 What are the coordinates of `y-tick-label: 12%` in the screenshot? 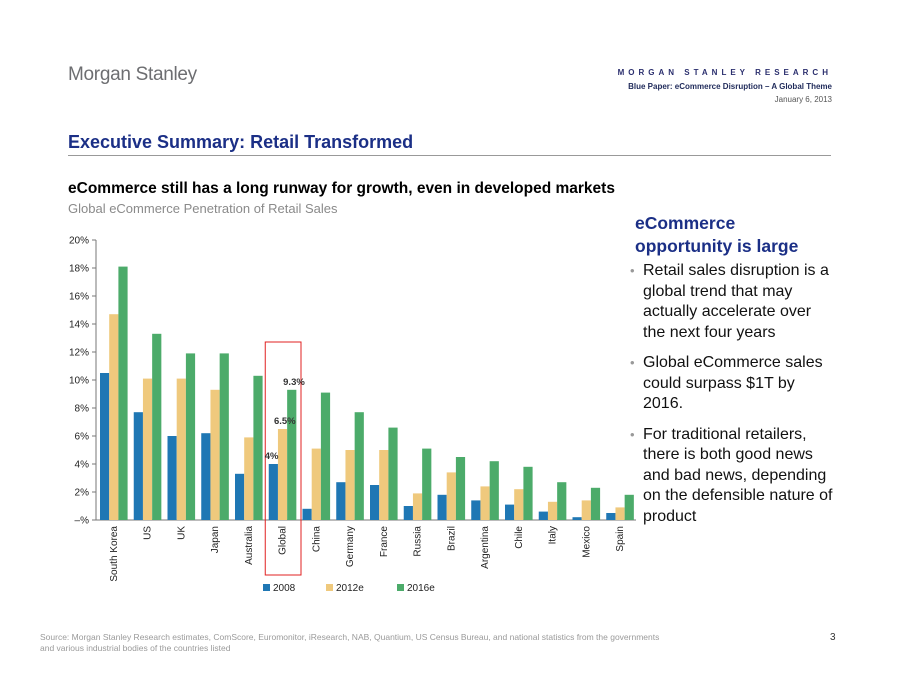 It's located at (79, 353).